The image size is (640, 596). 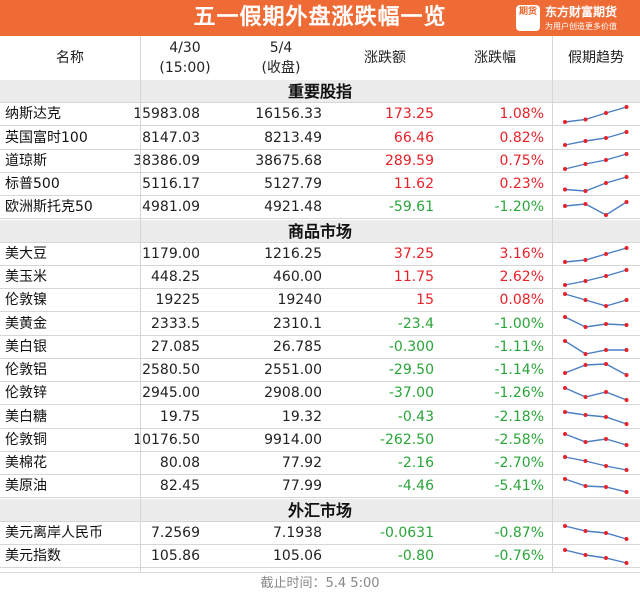 I want to click on col-header-date-a-line1: 4/30, so click(x=185, y=48).